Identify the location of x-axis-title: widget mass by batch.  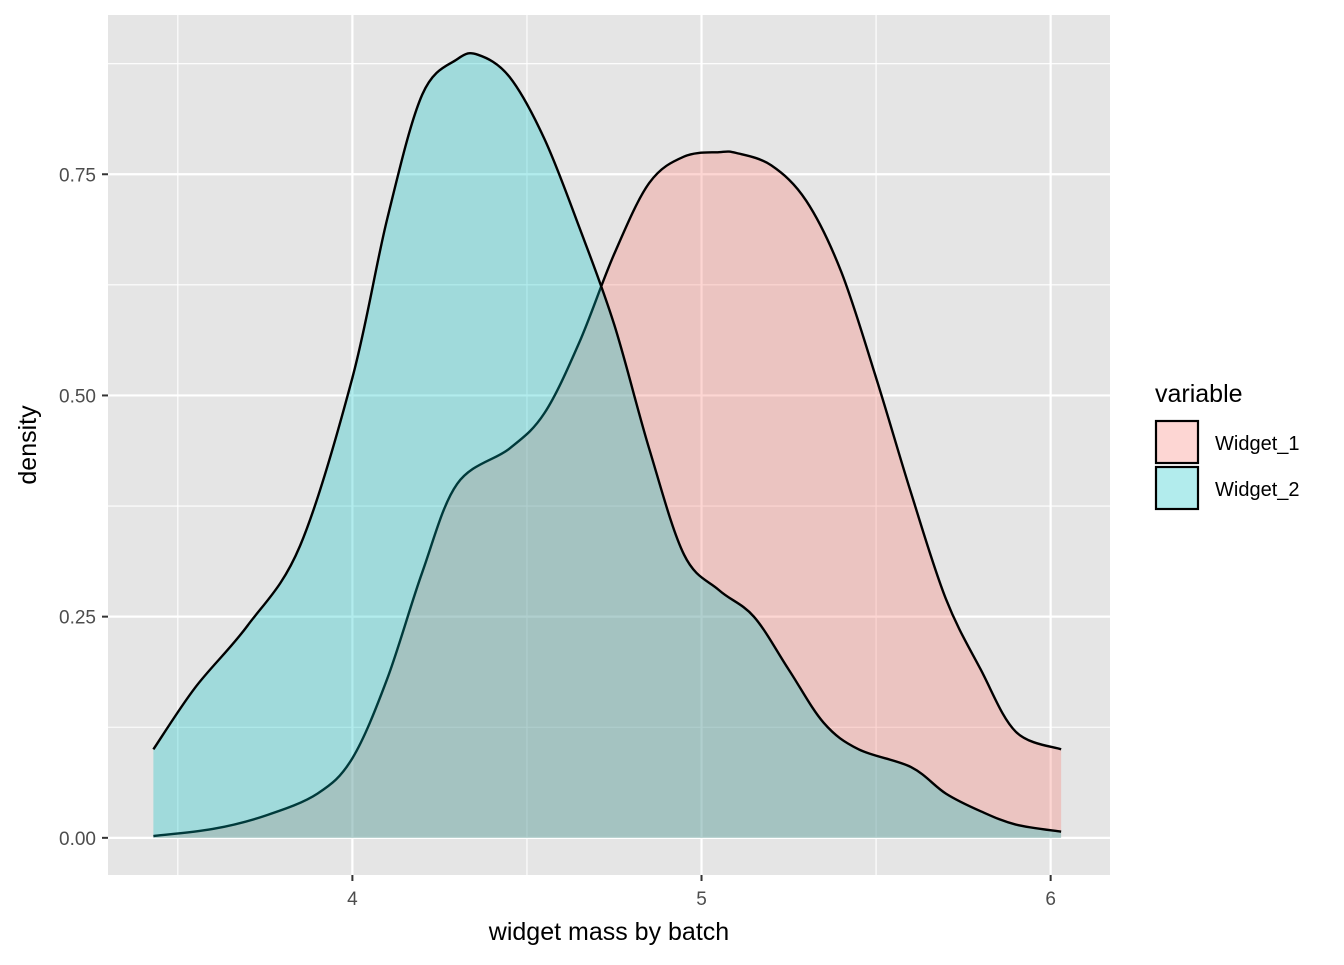
(608, 932).